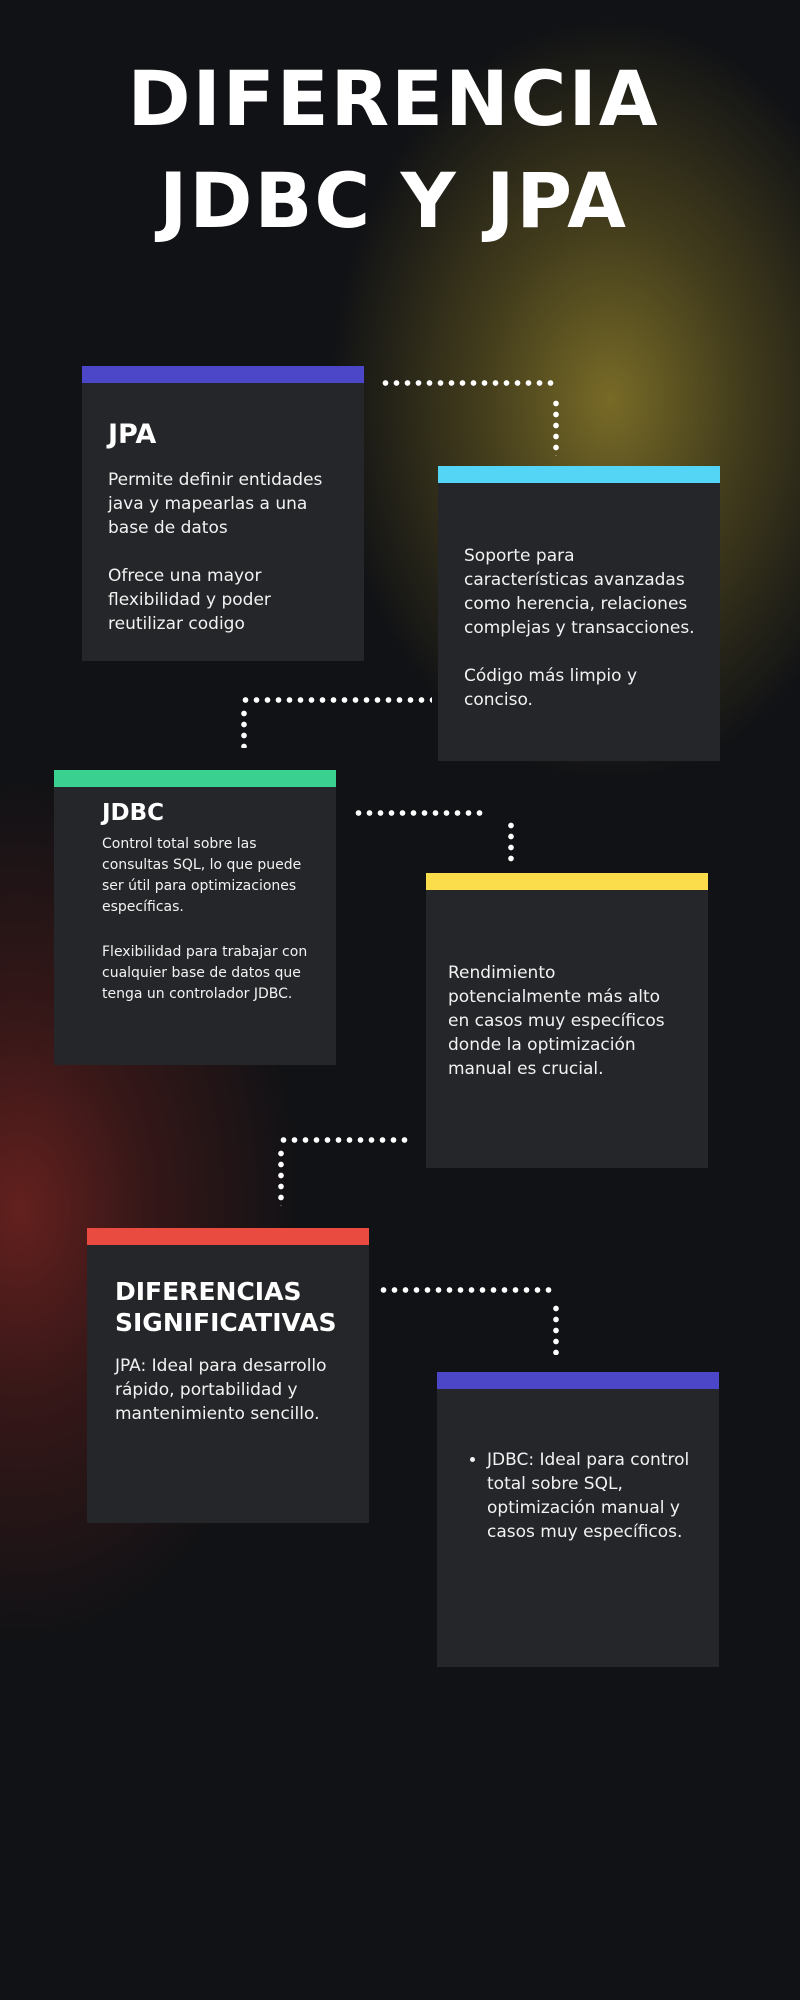 The image size is (800, 2000). Describe the element at coordinates (132, 434) in the screenshot. I see `card-jpa-heading: JPA` at that location.